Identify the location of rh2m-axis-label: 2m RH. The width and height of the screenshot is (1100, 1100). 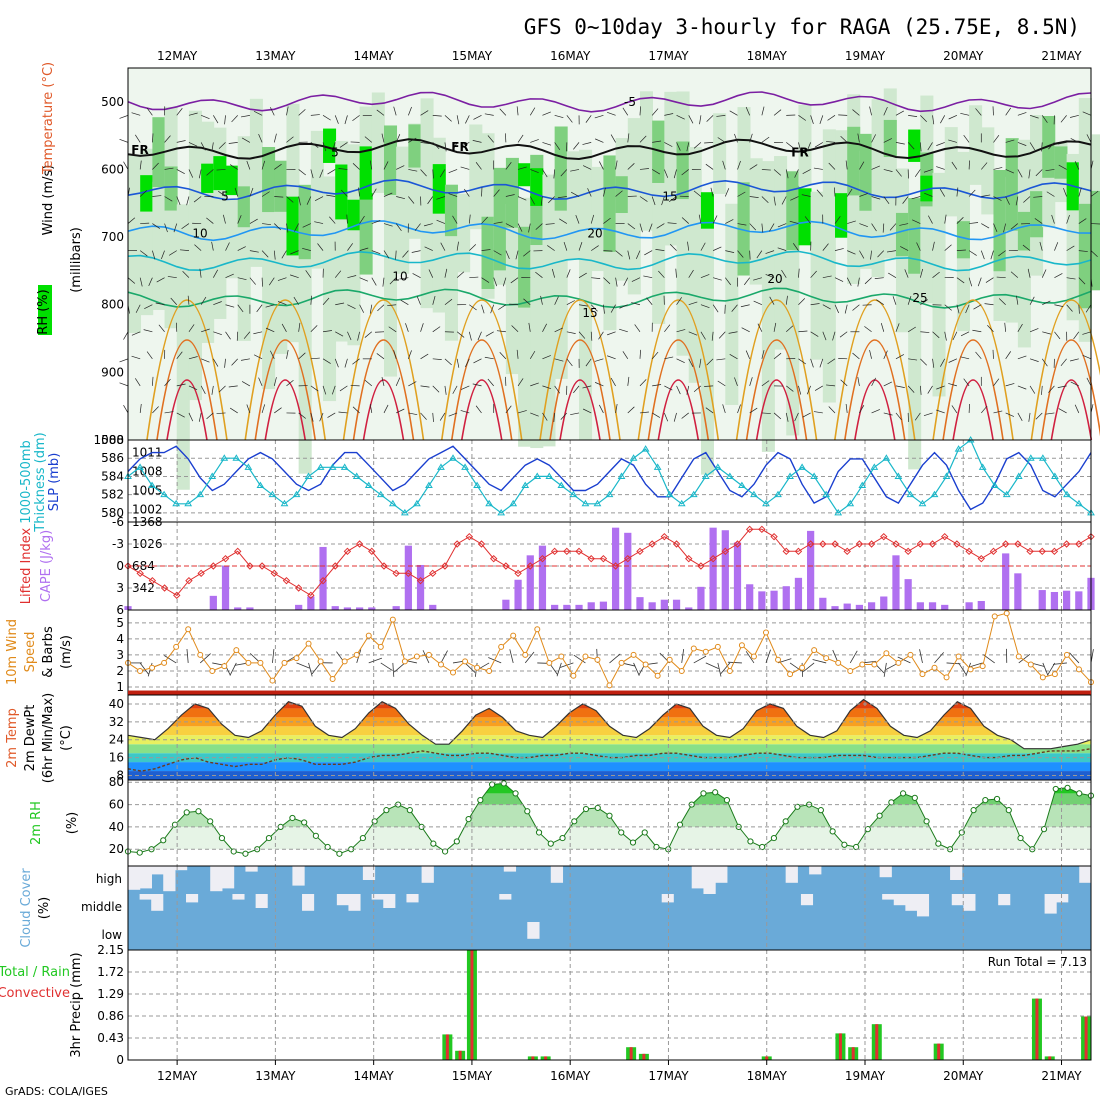
(36, 823).